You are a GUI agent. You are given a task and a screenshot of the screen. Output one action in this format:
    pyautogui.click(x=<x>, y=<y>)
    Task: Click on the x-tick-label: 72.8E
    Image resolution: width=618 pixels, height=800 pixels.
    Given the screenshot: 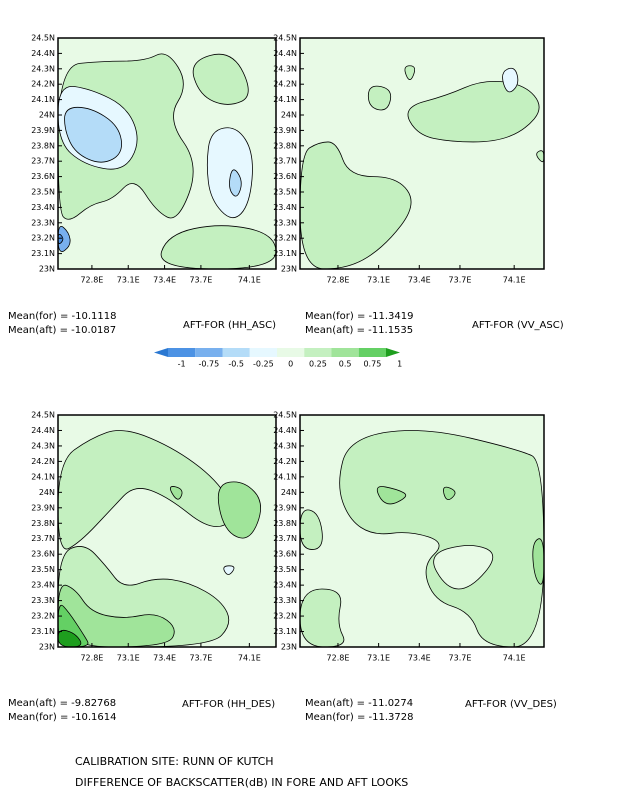 What is the action you would take?
    pyautogui.click(x=338, y=280)
    